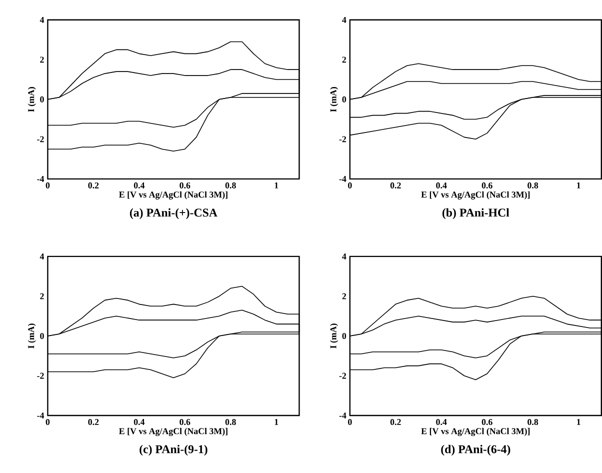 This screenshot has height=473, width=602. I want to click on text: (a) PAni-(+)-CSA, so click(174, 213).